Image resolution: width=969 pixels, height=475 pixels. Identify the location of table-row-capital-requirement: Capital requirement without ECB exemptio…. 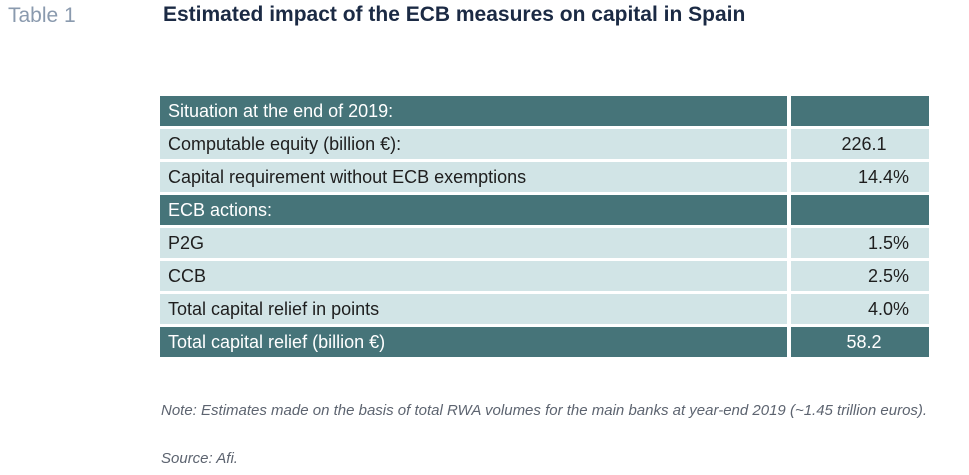
(544, 177).